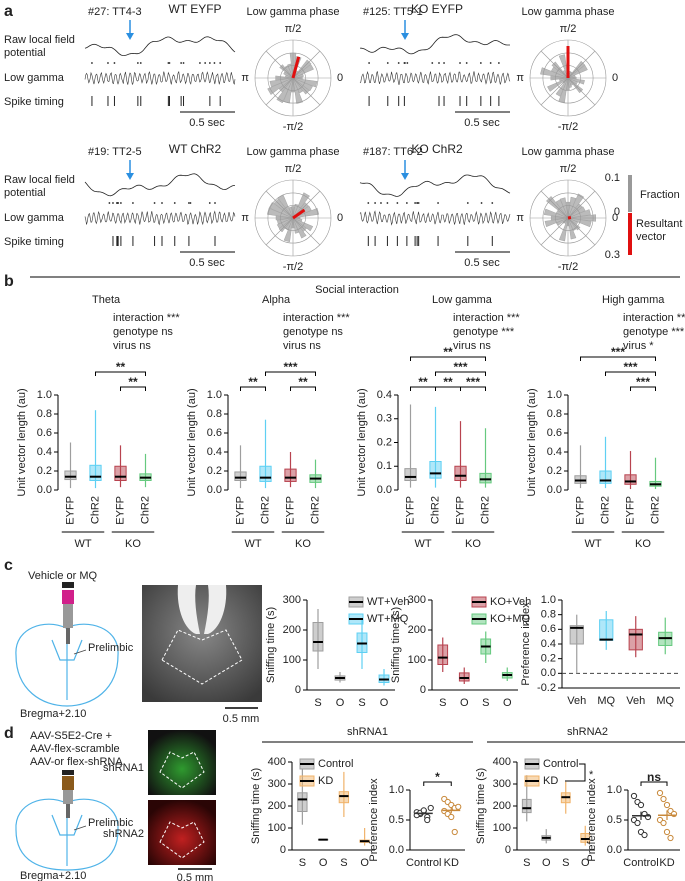  What do you see at coordinates (462, 300) in the screenshot?
I see `chart-title: Low gamma` at bounding box center [462, 300].